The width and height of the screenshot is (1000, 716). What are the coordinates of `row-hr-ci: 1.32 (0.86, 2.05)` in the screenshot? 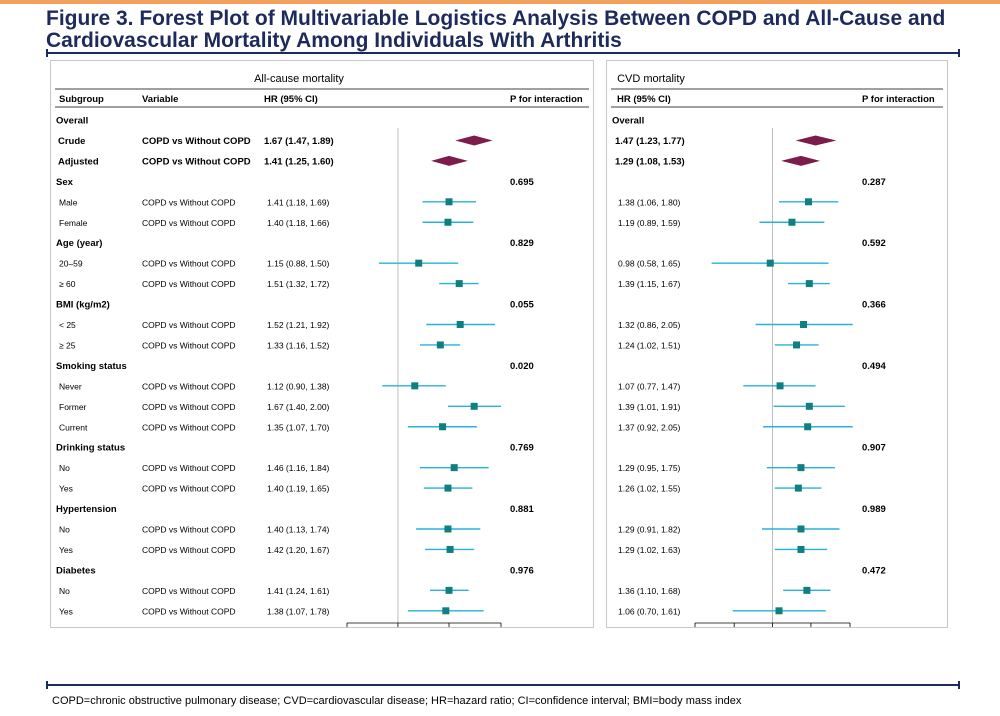 It's located at (649, 325).